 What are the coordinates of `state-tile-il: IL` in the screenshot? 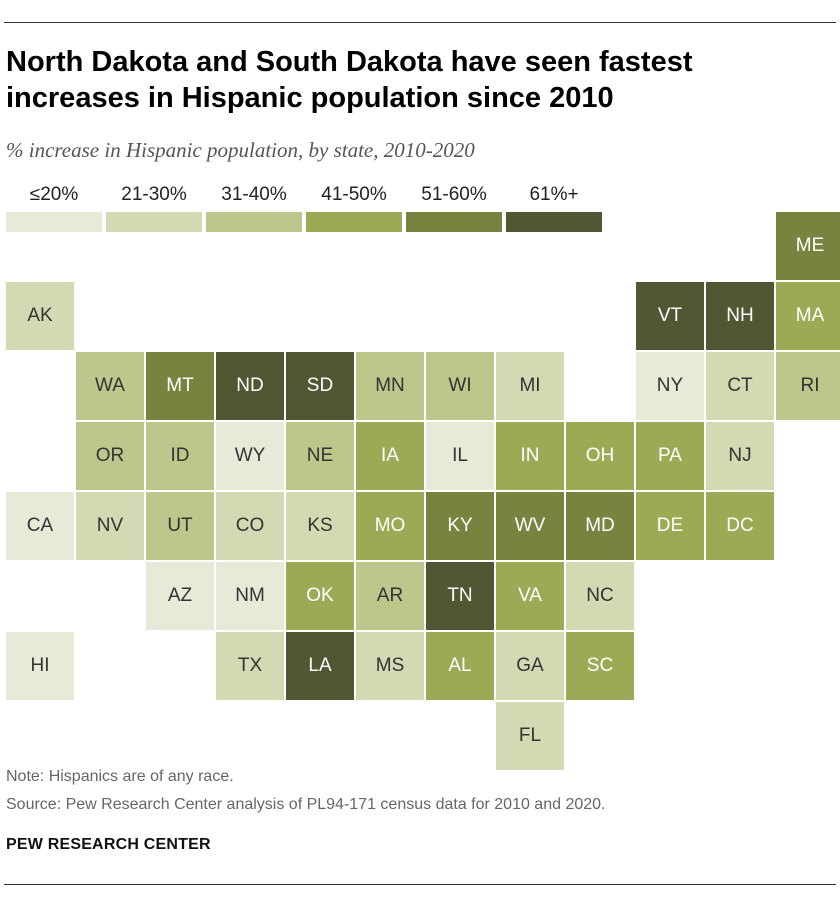 It's located at (460, 456).